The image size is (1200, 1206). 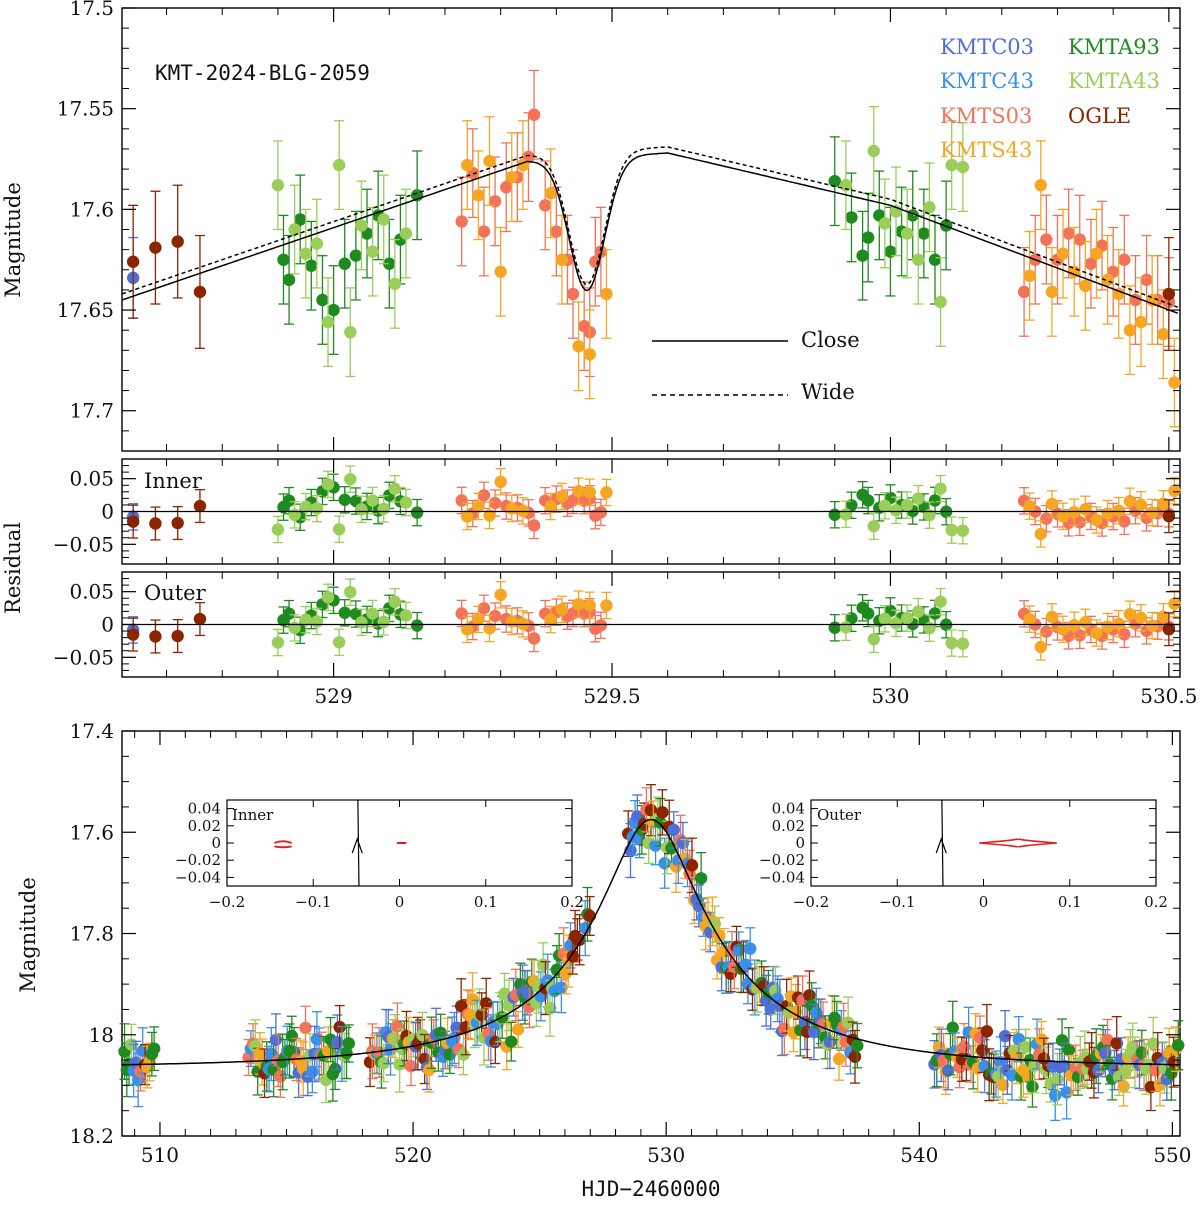 What do you see at coordinates (650, 1189) in the screenshot?
I see `x-axis-label: HJD−2460000` at bounding box center [650, 1189].